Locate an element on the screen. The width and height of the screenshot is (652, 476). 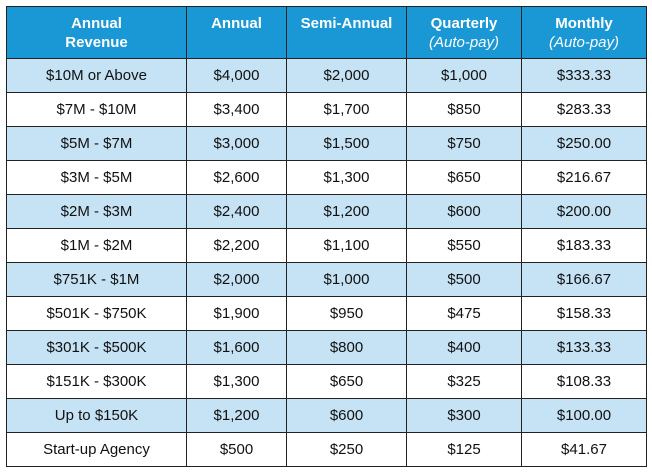
cell-quarterly: $475 is located at coordinates (464, 313).